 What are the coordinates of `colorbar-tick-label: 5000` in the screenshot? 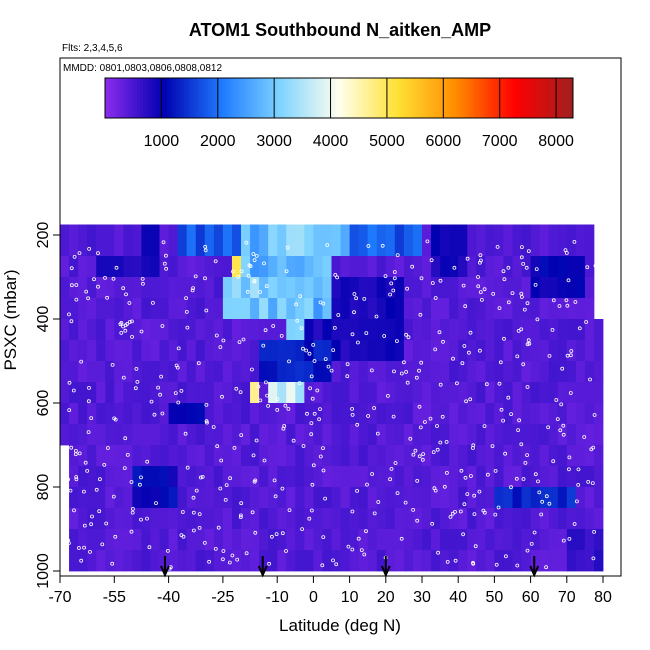 It's located at (387, 141).